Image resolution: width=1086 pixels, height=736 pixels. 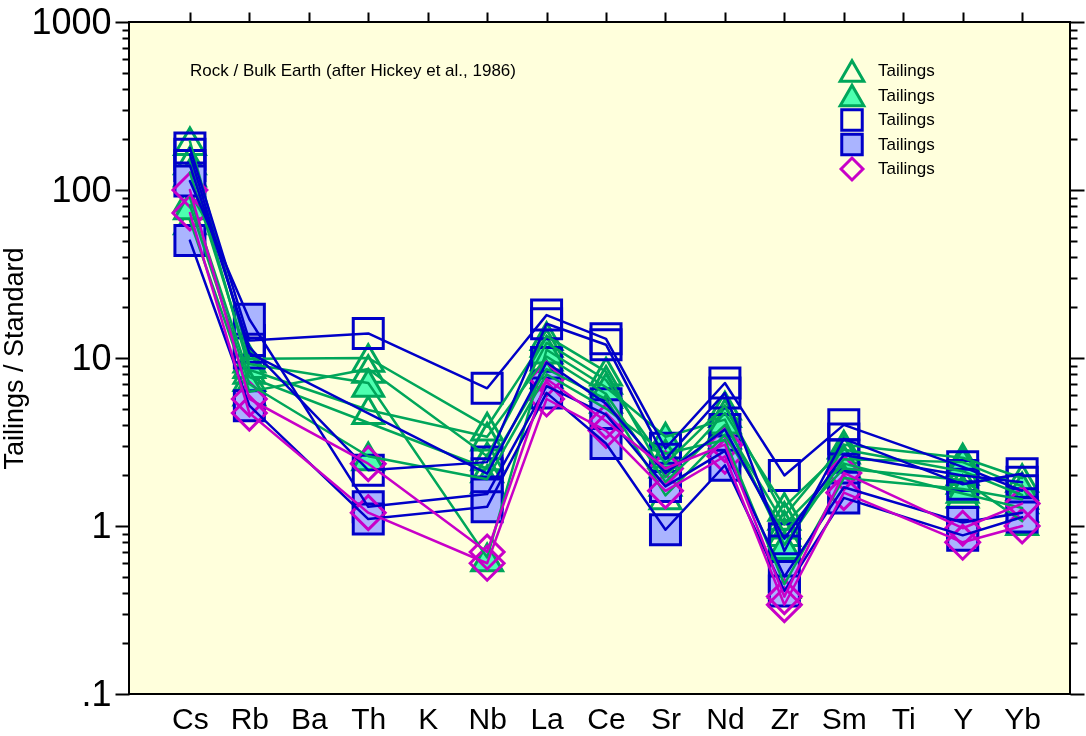 I want to click on x-tick-label: Rb, so click(x=250, y=718).